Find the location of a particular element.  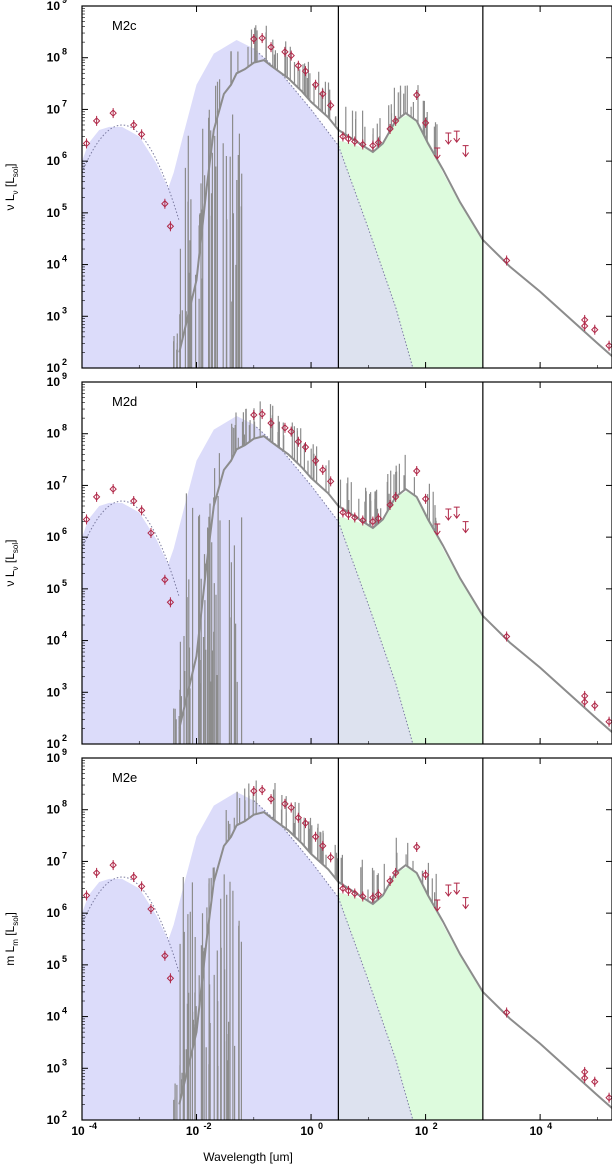

emission-lines is located at coordinates (305, 572).